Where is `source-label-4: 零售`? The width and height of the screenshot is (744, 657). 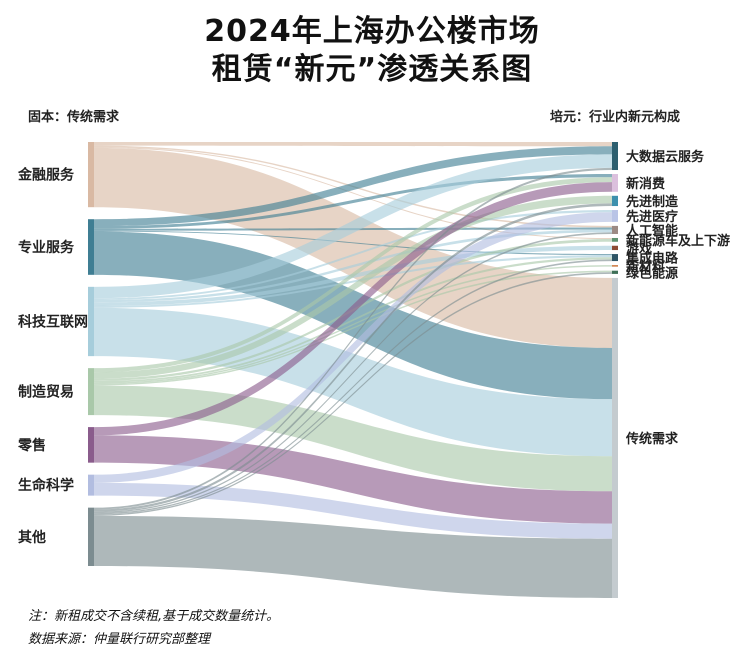 source-label-4: 零售 is located at coordinates (31, 445).